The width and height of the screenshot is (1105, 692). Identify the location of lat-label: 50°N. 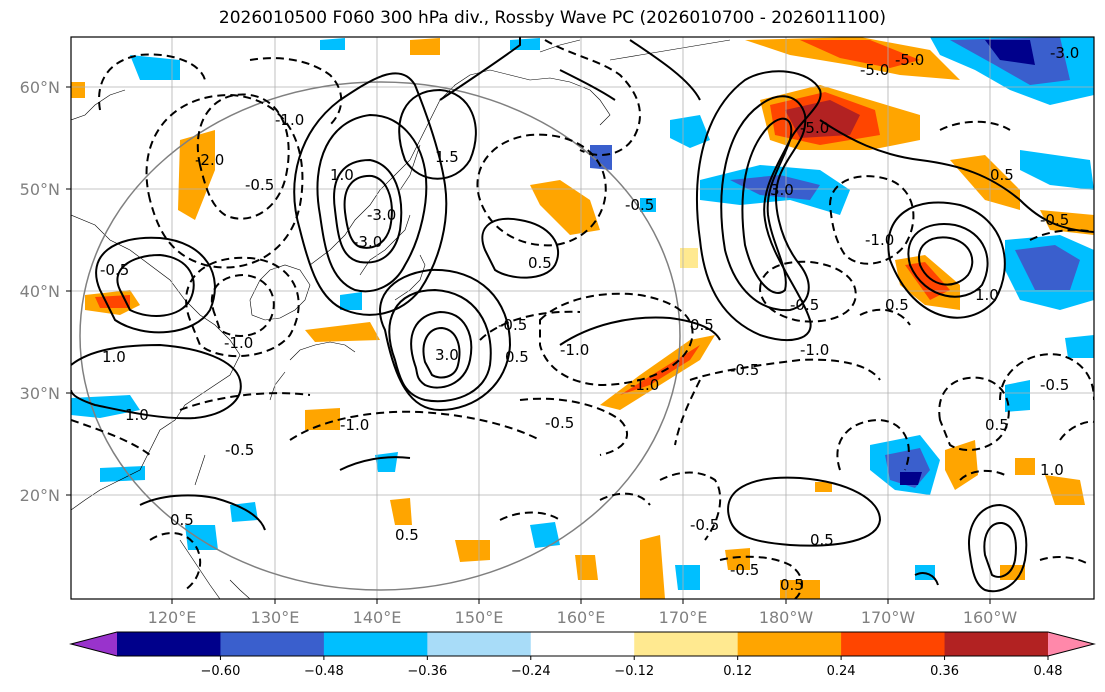
(40, 189).